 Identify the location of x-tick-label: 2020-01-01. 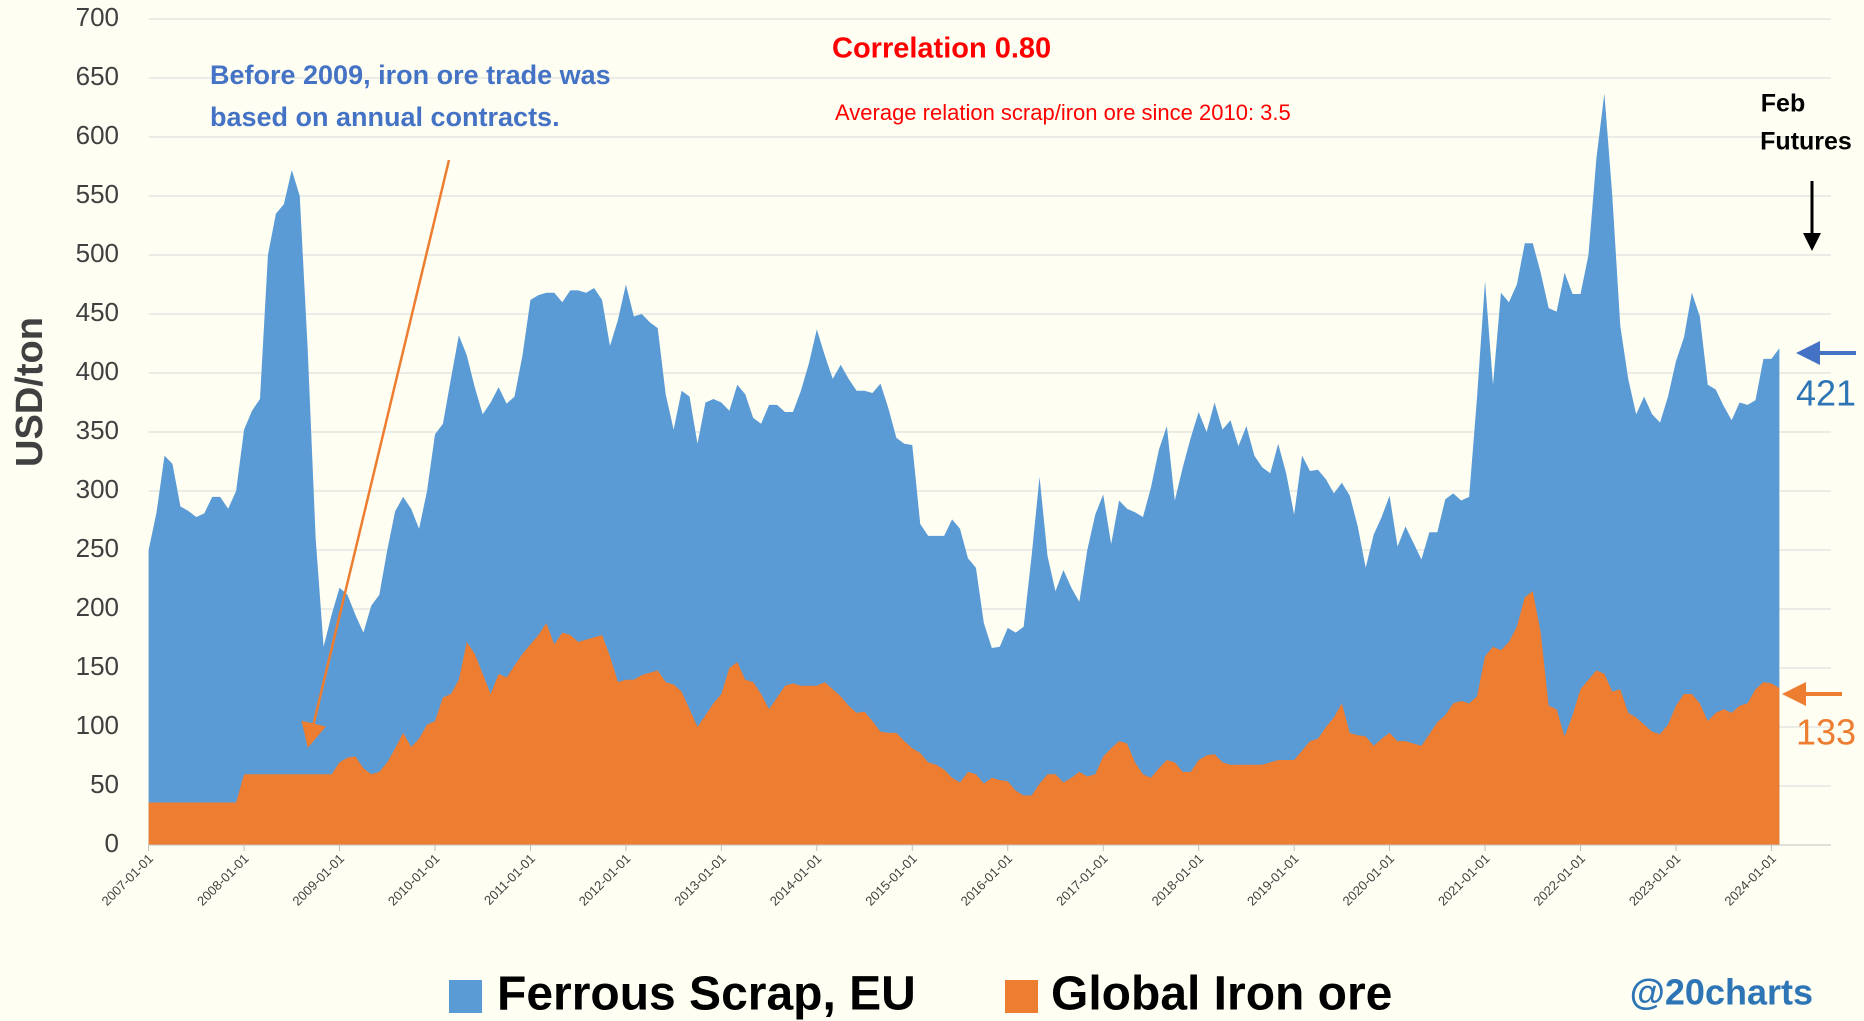
(1369, 880).